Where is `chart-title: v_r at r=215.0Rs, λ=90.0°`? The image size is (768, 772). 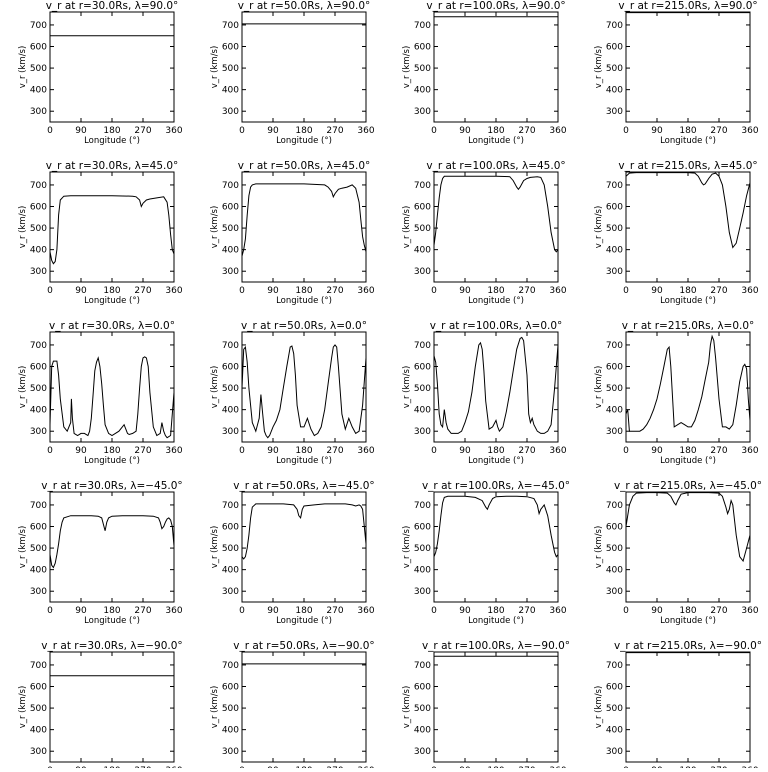
chart-title: v_r at r=215.0Rs, λ=90.0° is located at coordinates (687, 6).